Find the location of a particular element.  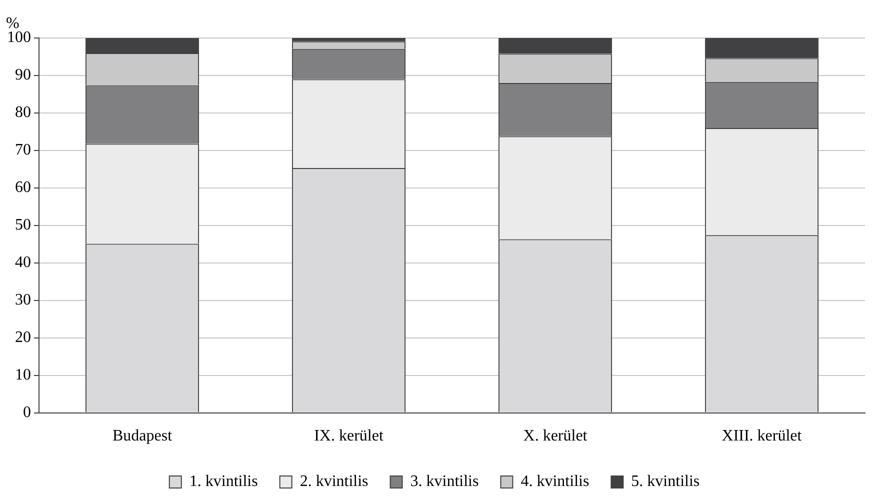

y-tick-label: 70 is located at coordinates (23, 150).